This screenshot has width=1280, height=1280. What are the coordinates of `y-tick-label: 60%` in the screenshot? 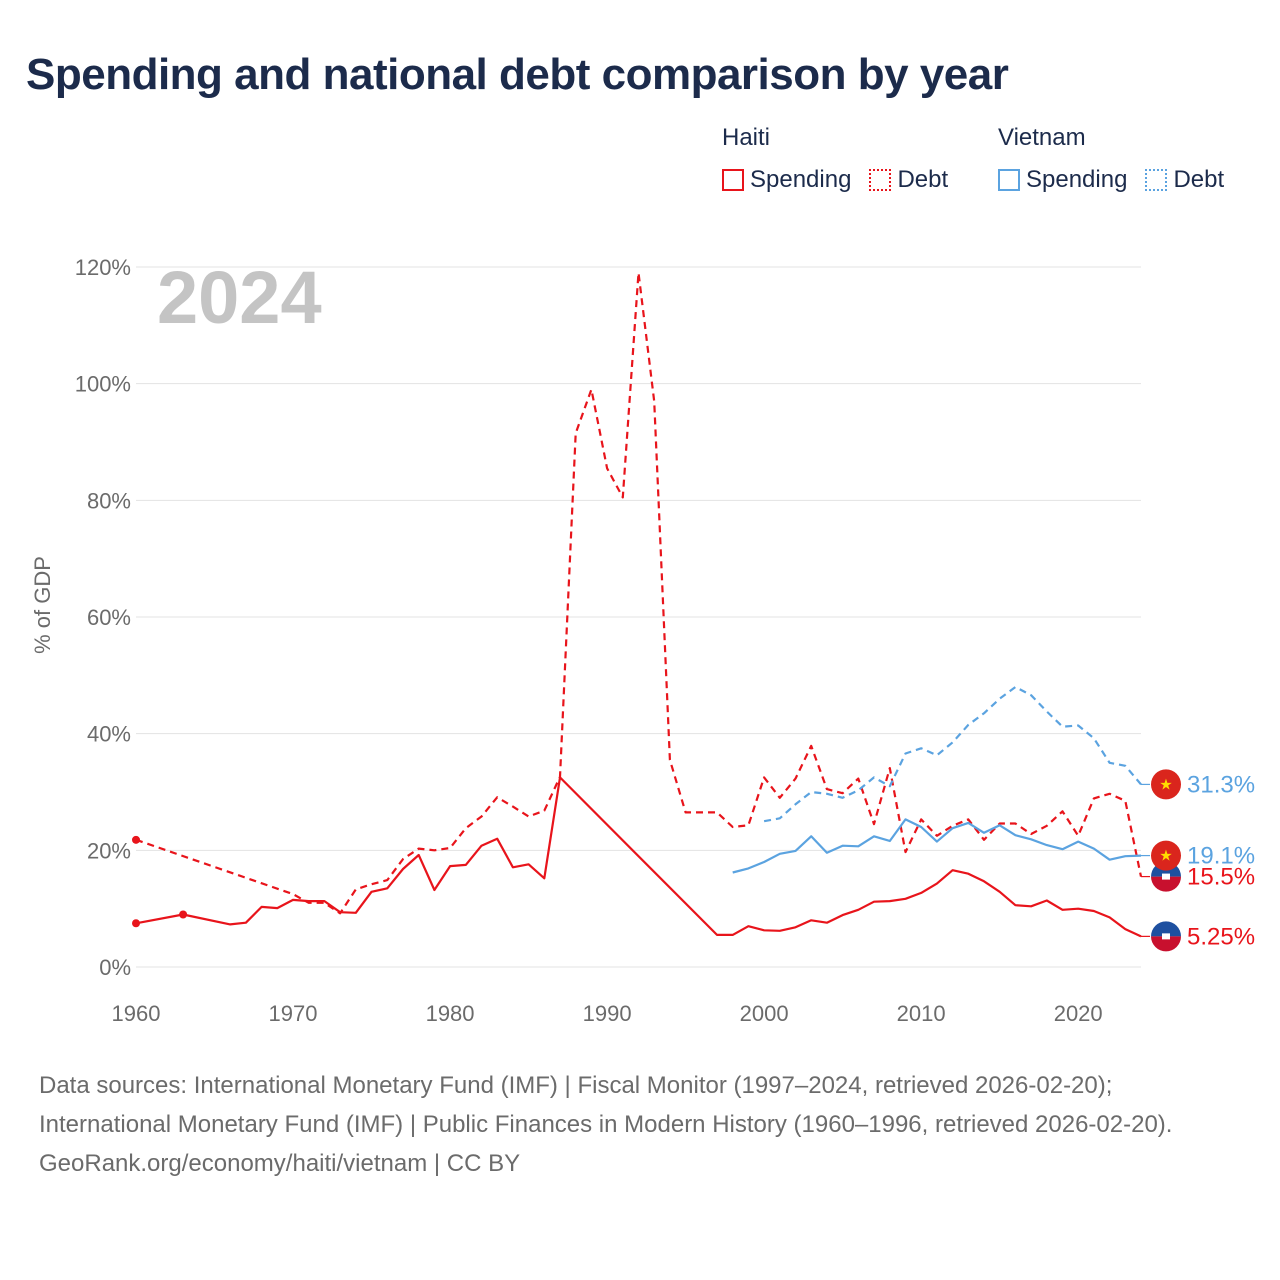 It's located at (109, 617).